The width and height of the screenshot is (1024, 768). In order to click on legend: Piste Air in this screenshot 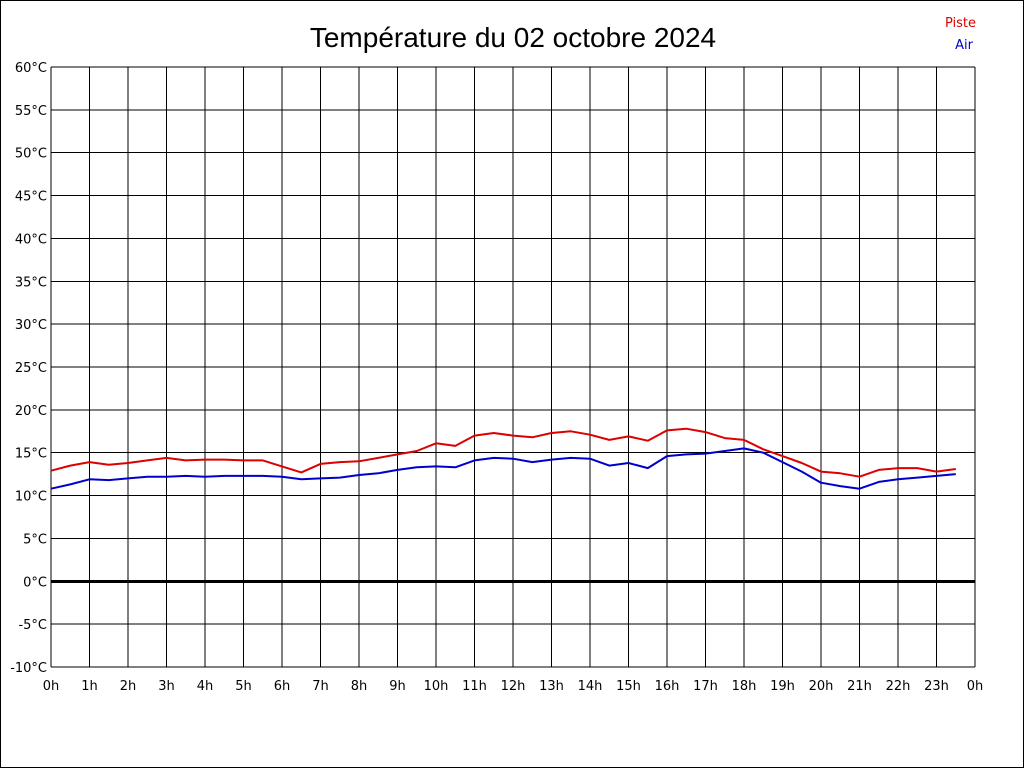, I will do `click(960, 34)`.